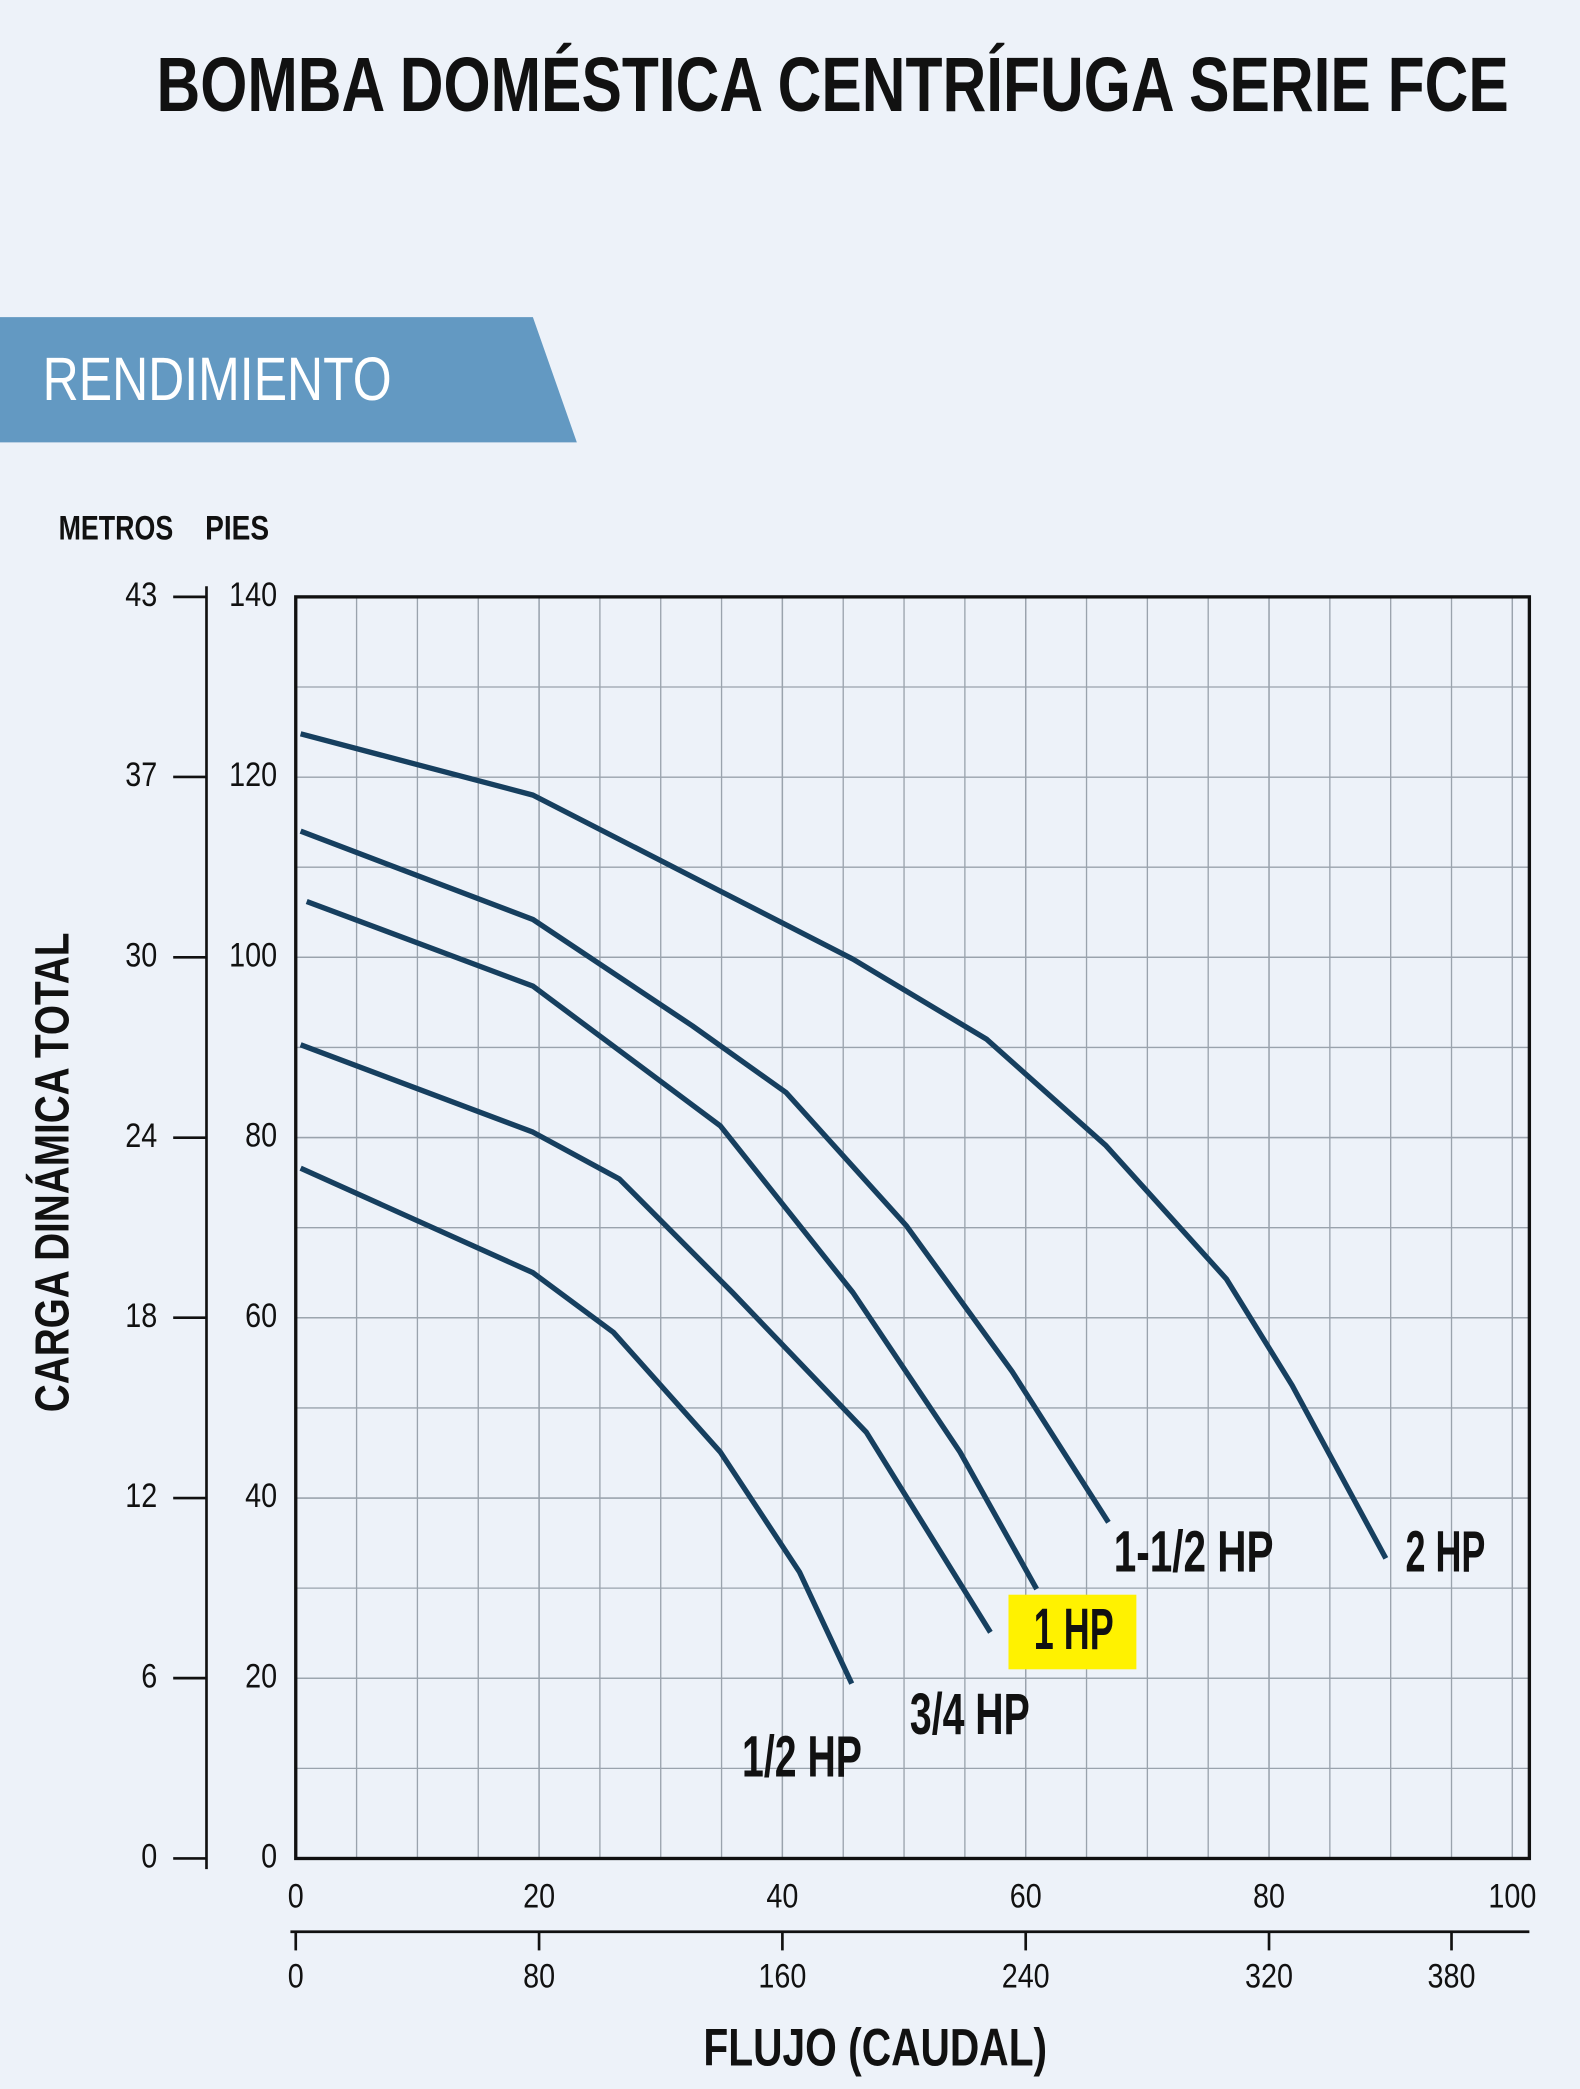  Describe the element at coordinates (1194, 1552) in the screenshot. I see `legend-label: 1-1/2 HP` at that location.